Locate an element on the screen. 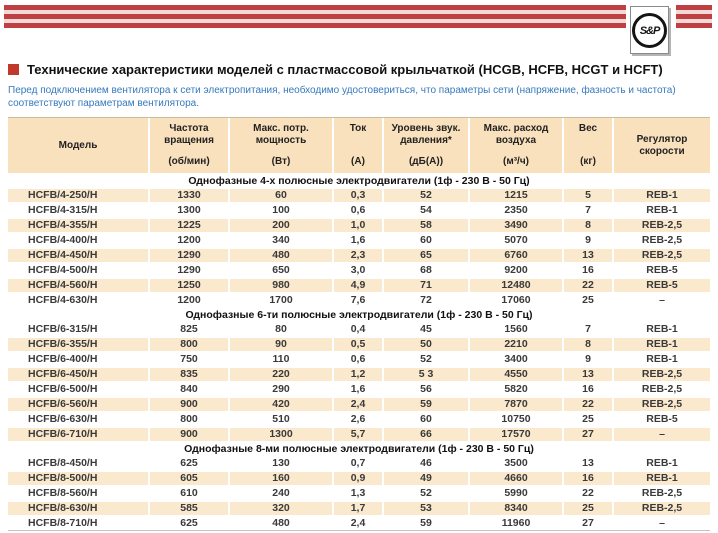  value-cell: 90 is located at coordinates (280, 343).